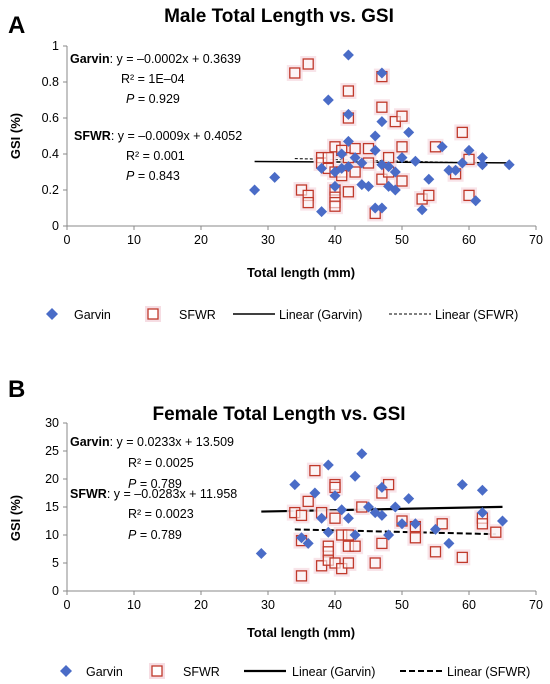  What do you see at coordinates (335, 605) in the screenshot?
I see `x-tick-label: 40` at bounding box center [335, 605].